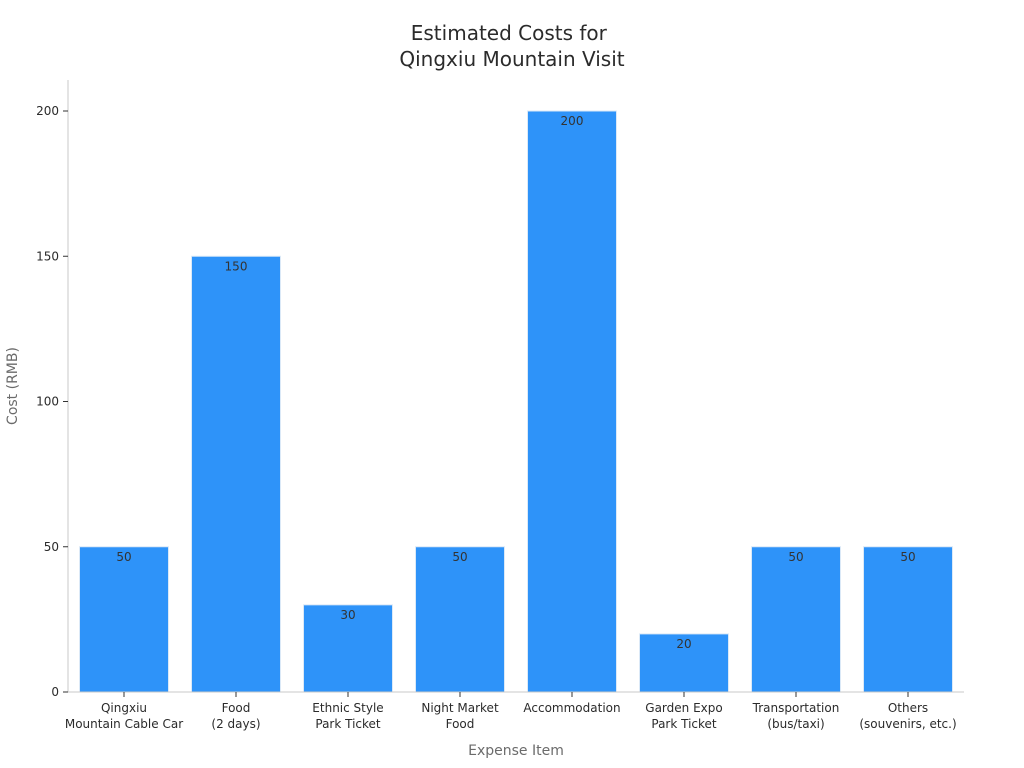 The width and height of the screenshot is (1024, 768). What do you see at coordinates (796, 716) in the screenshot?
I see `x-tick-label-6: Transportation (bus/taxi)` at bounding box center [796, 716].